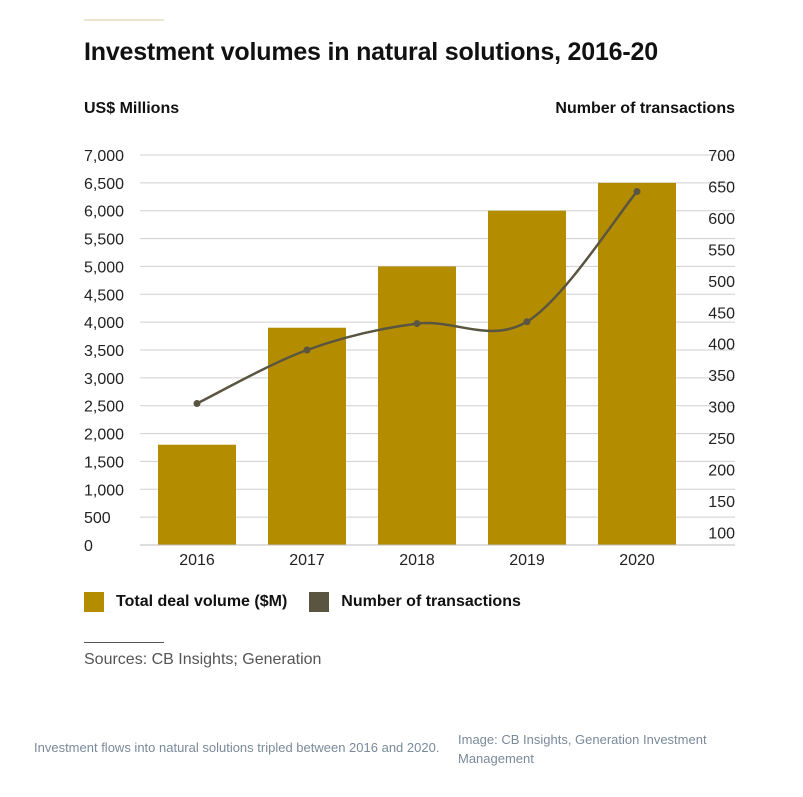 Image resolution: width=803 pixels, height=797 pixels. Describe the element at coordinates (104, 407) in the screenshot. I see `y-tick-label-left: 2,500` at that location.